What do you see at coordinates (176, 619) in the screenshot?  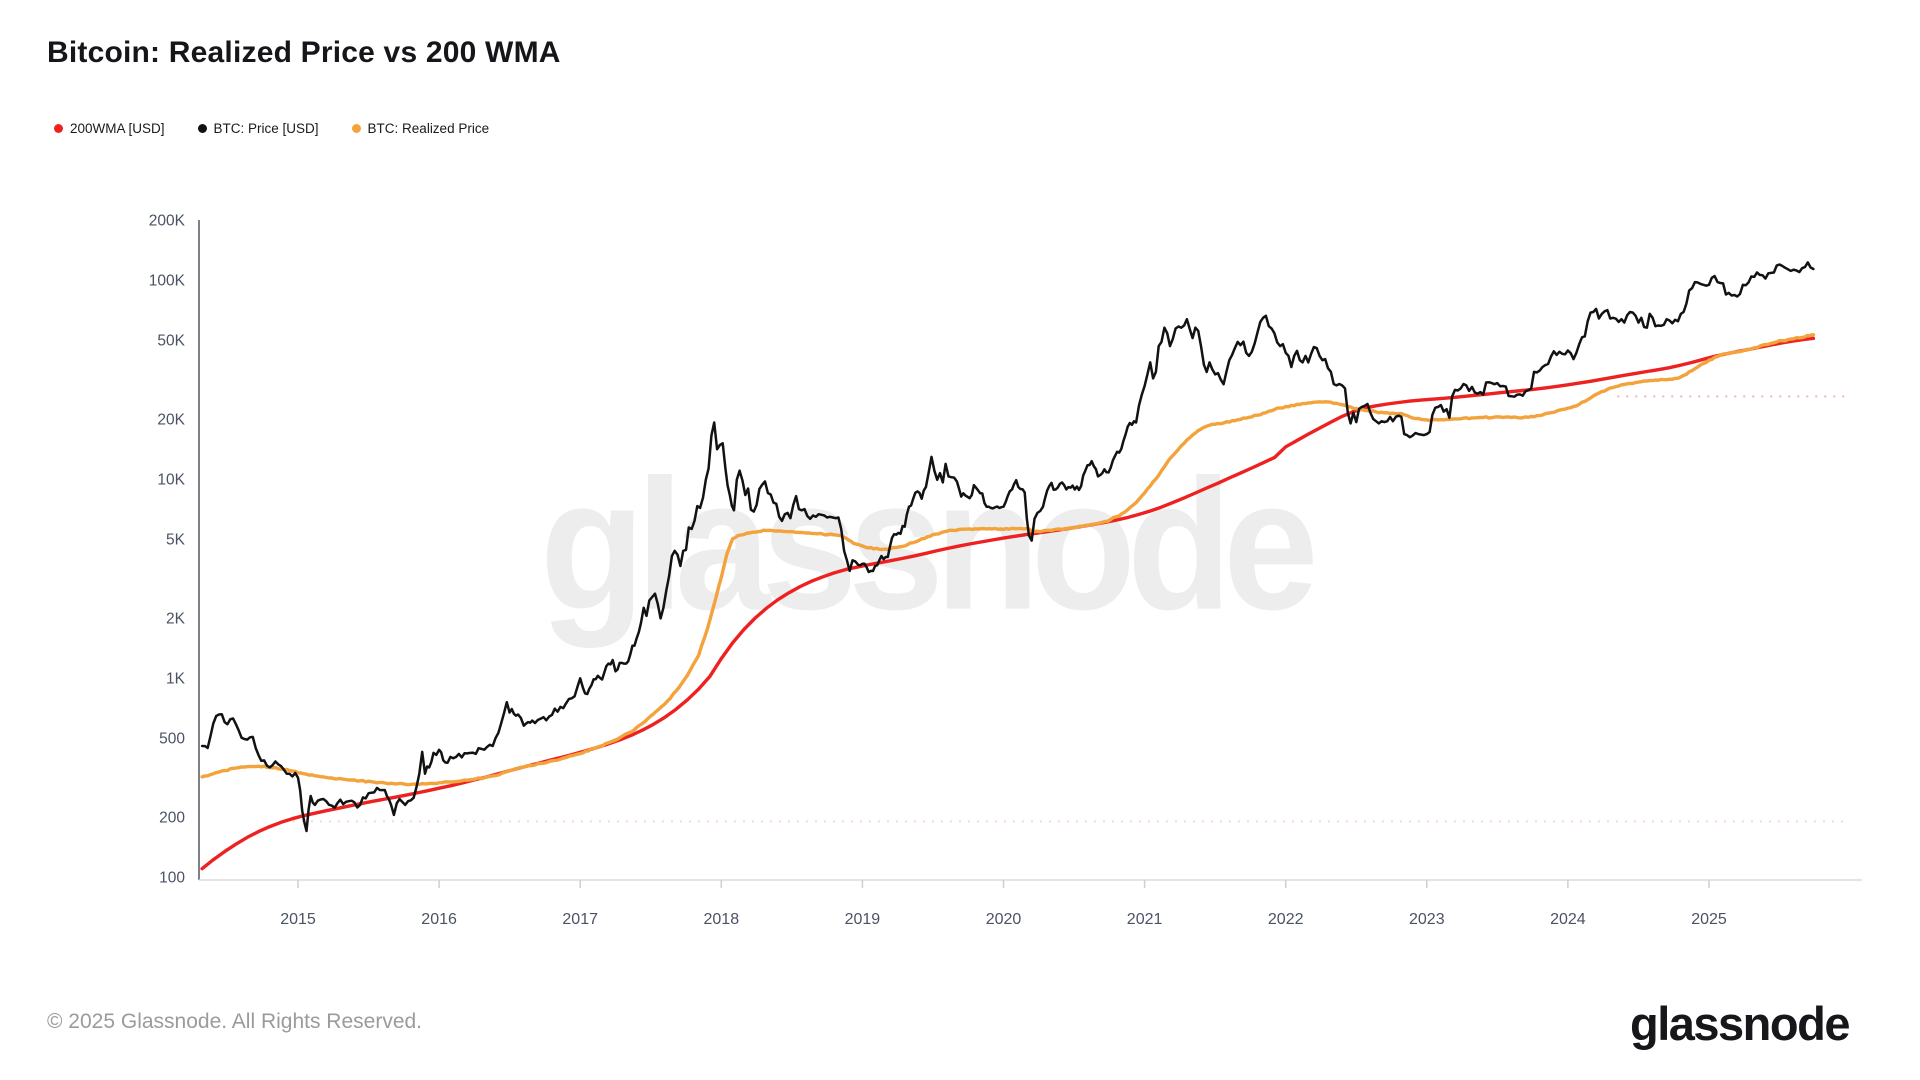 I see `y-tick-label: 2K` at bounding box center [176, 619].